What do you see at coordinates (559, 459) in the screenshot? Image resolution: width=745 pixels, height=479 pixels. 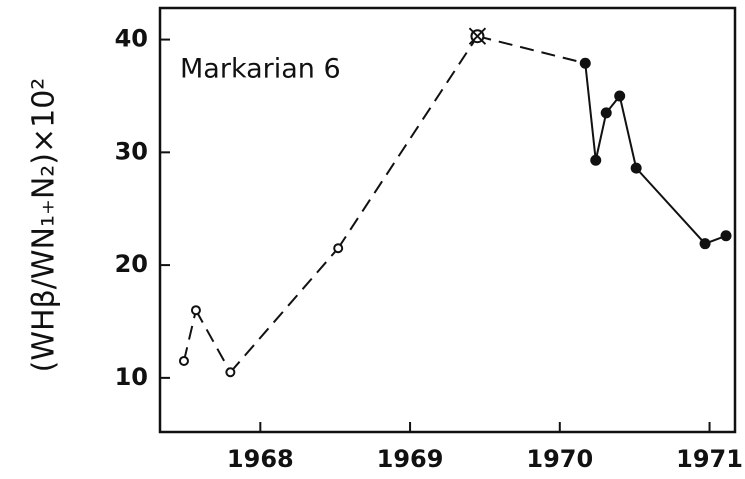 I see `x-tick-label: 1970` at bounding box center [559, 459].